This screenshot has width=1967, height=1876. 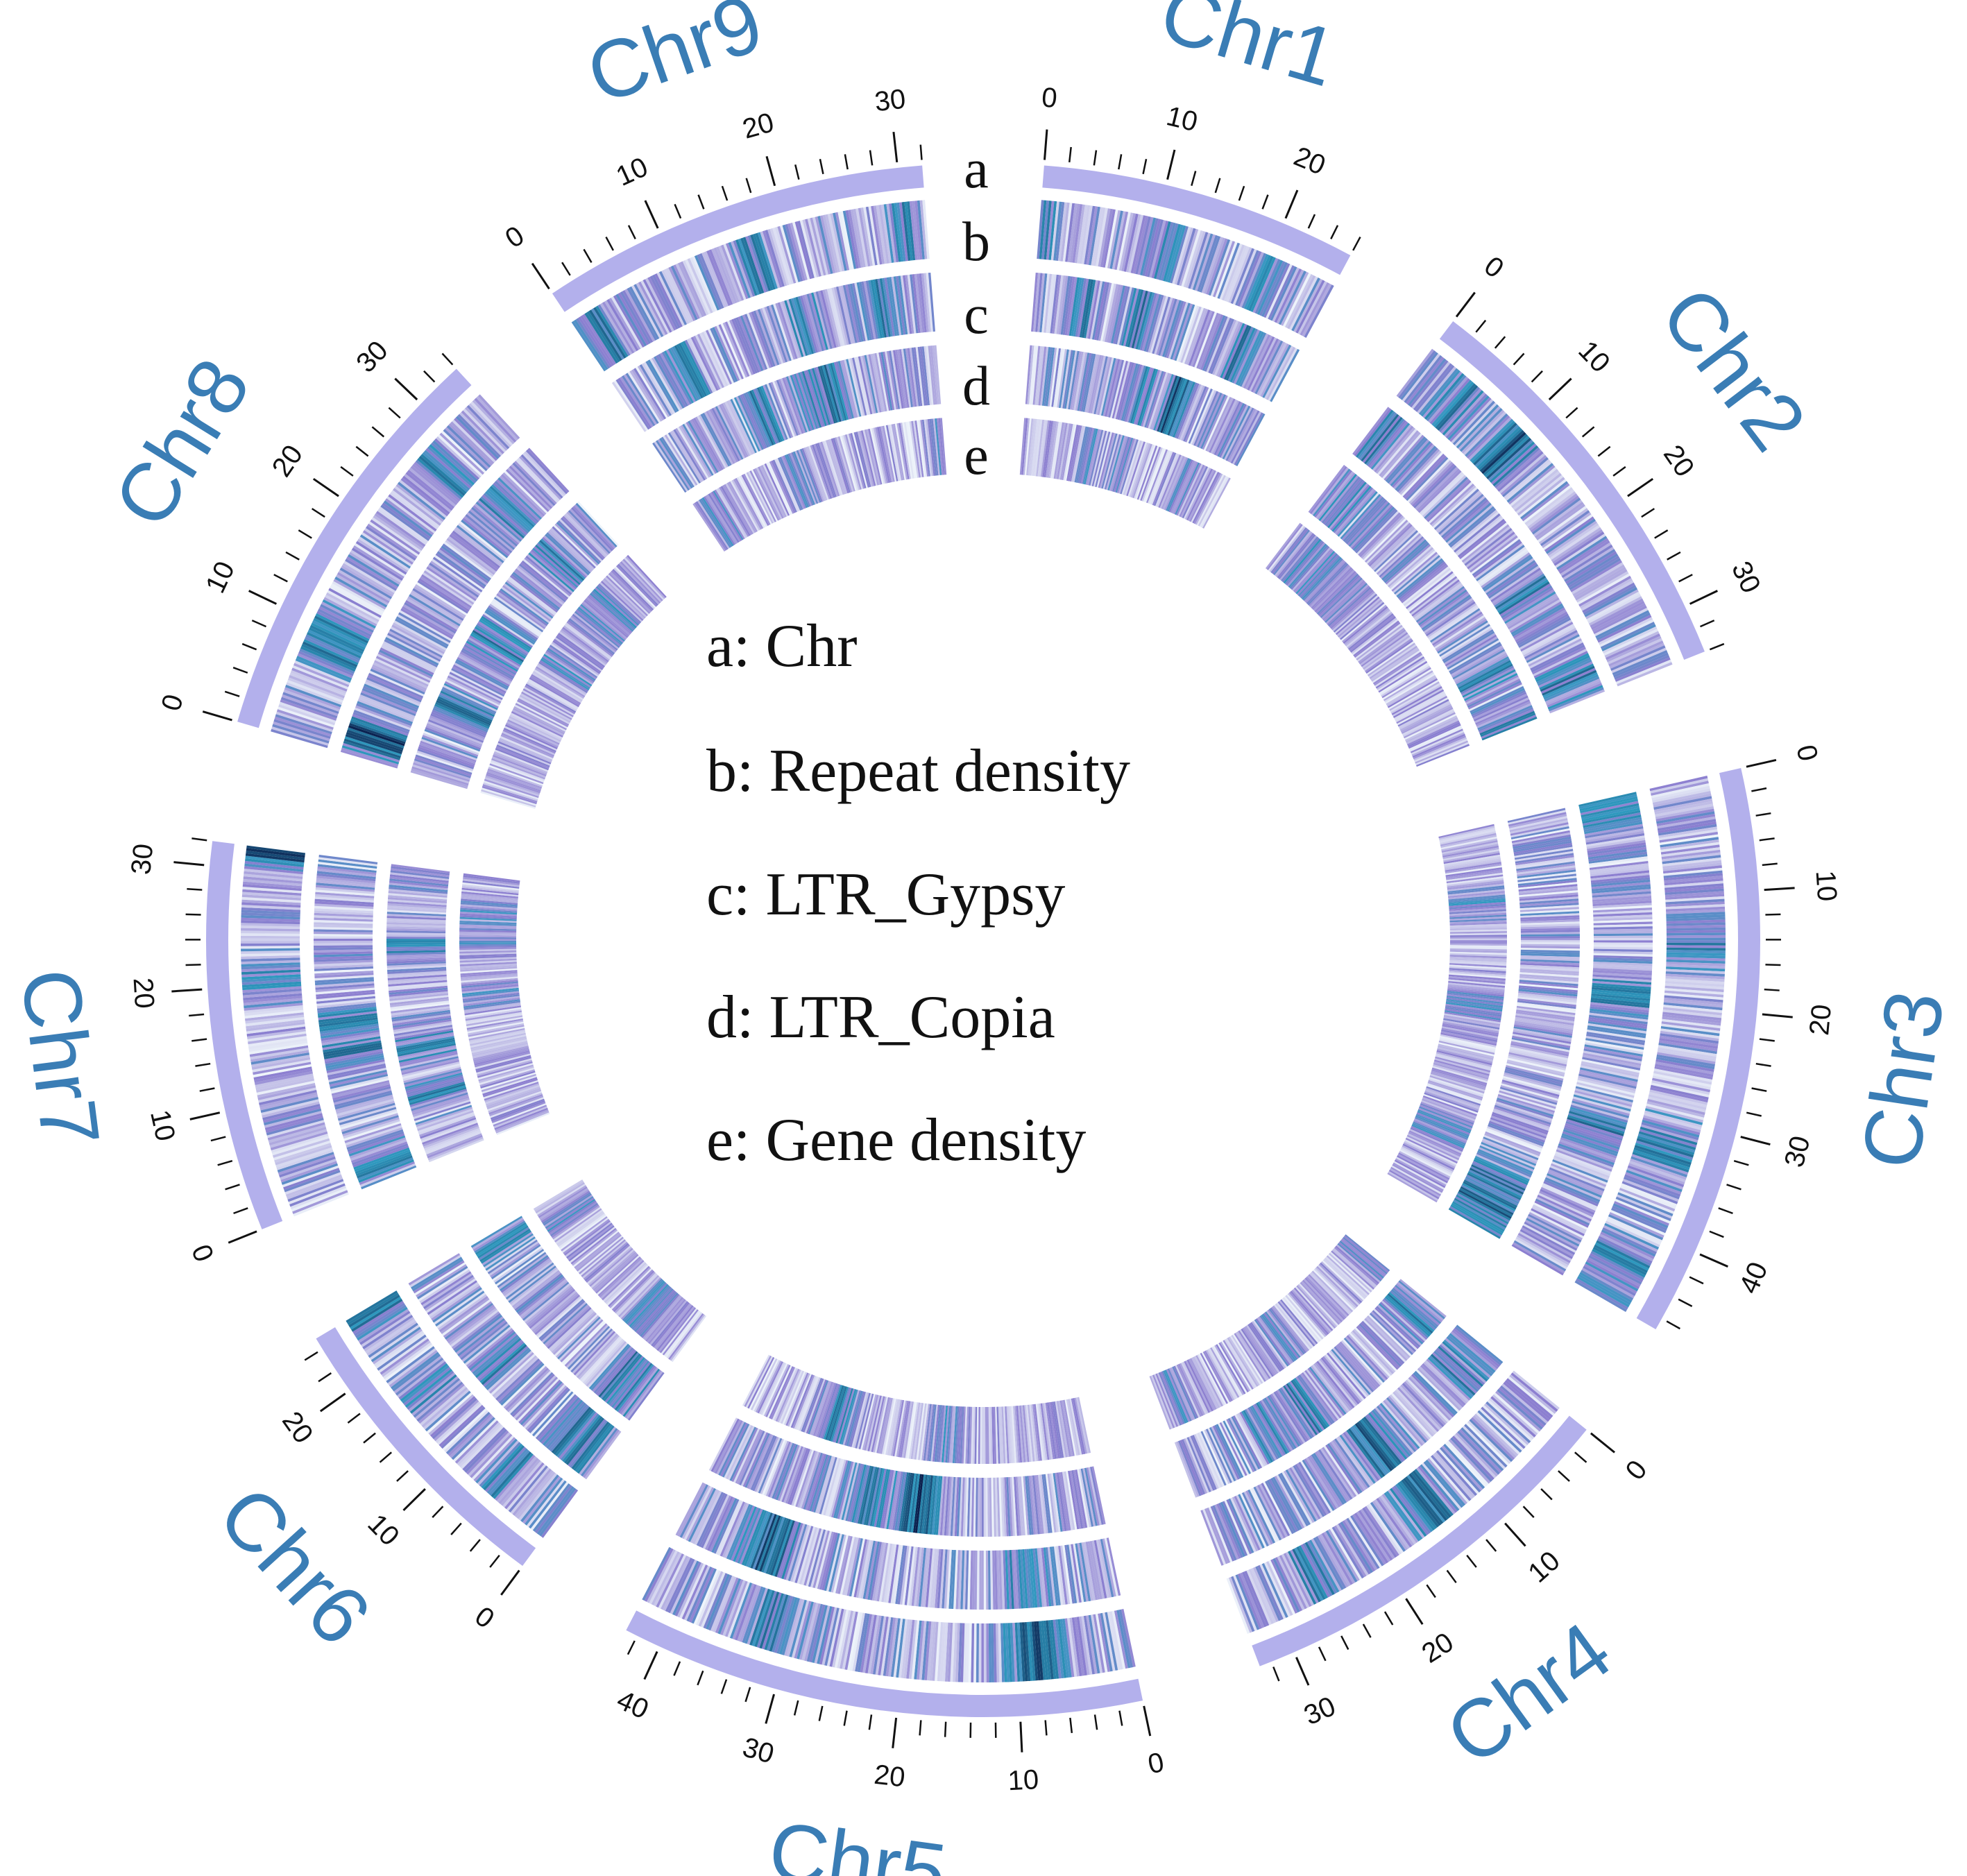 What do you see at coordinates (1696, 932) in the screenshot?
I see `chr3-repeat-density-bin` at bounding box center [1696, 932].